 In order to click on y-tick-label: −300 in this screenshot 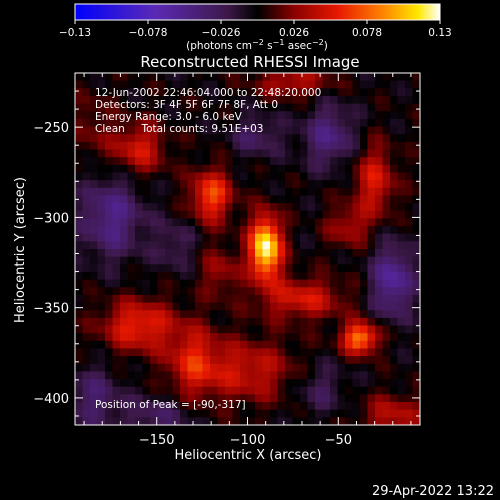, I will do `click(51, 218)`.